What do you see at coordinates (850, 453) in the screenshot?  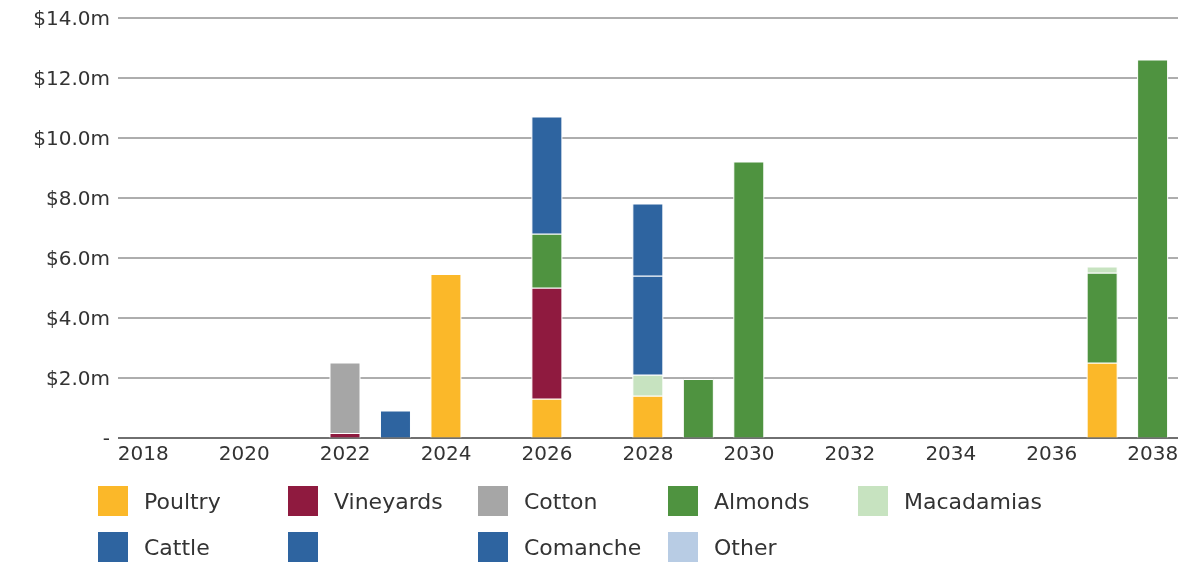 I see `x-tick-label: 2032` at bounding box center [850, 453].